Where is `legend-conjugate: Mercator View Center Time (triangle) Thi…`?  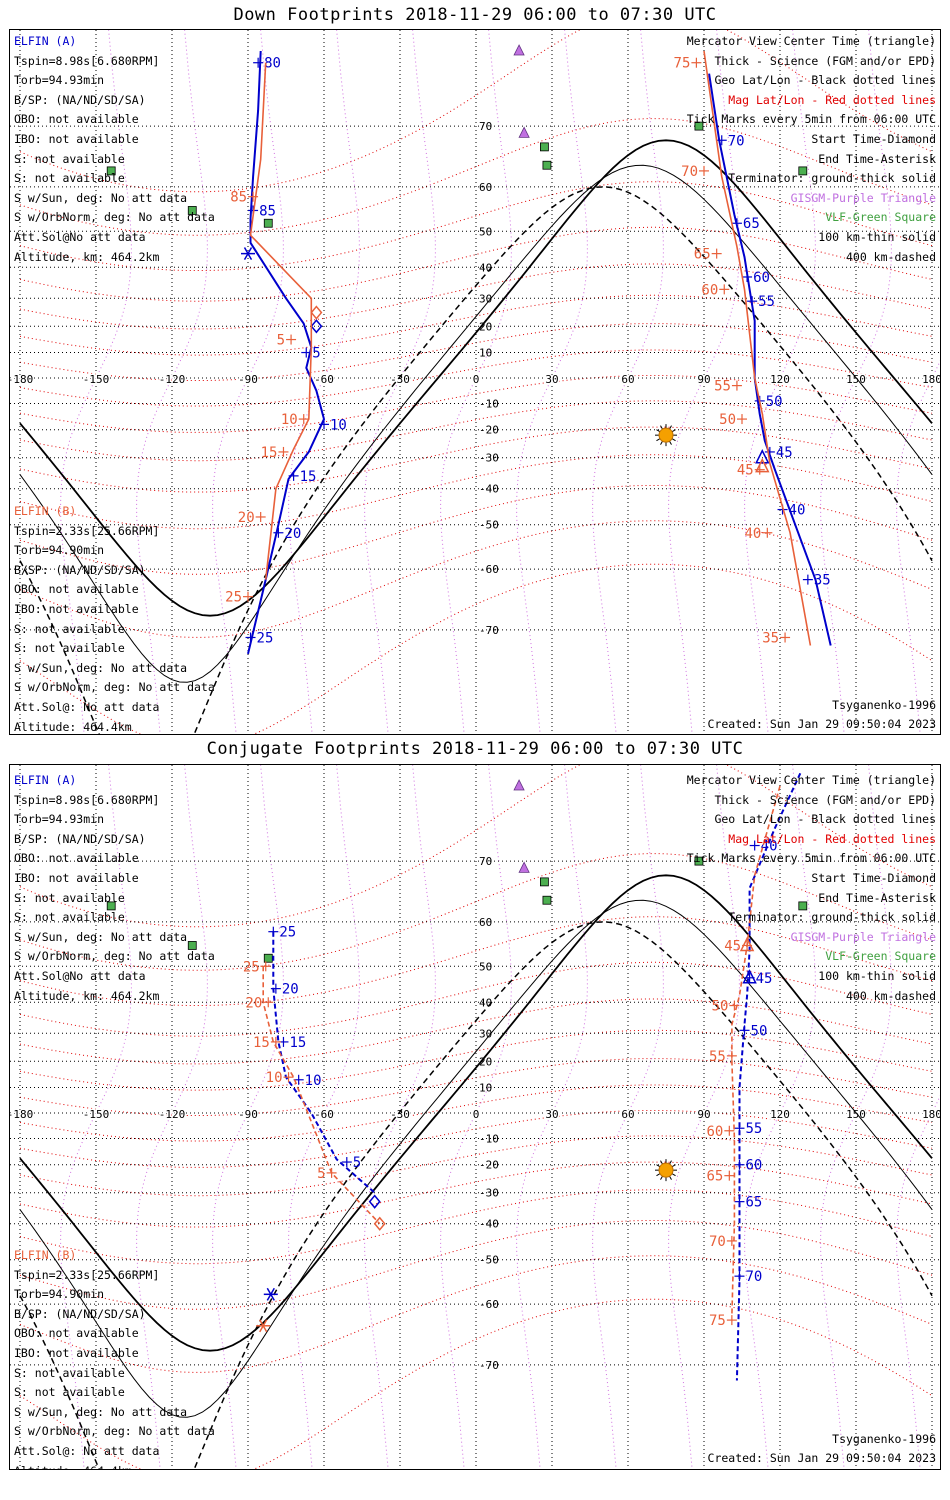
legend-conjugate: Mercator View Center Time (triangle) Thi… is located at coordinates (811, 888).